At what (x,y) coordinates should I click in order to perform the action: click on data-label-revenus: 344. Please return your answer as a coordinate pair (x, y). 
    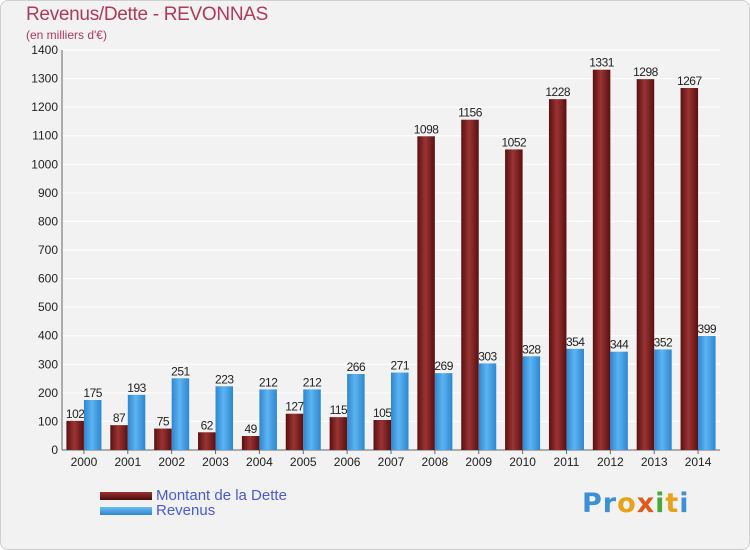
    Looking at the image, I should click on (619, 345).